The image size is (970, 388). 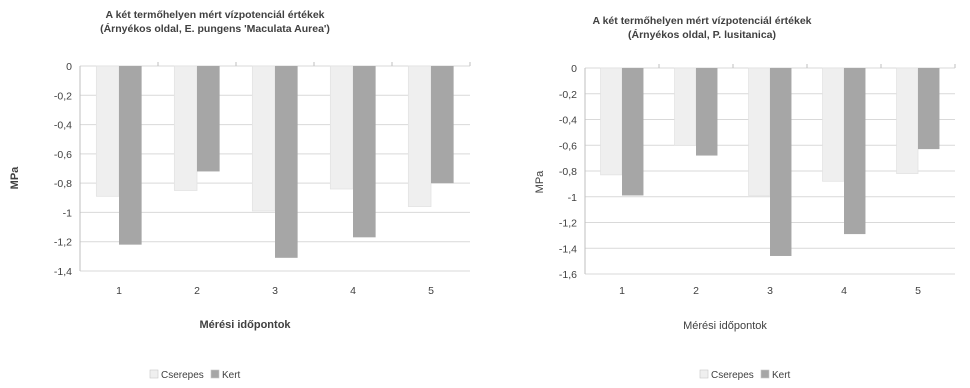 I want to click on chart-title-line2: (Árnyékos oldal, P. lusitanica), so click(x=702, y=34).